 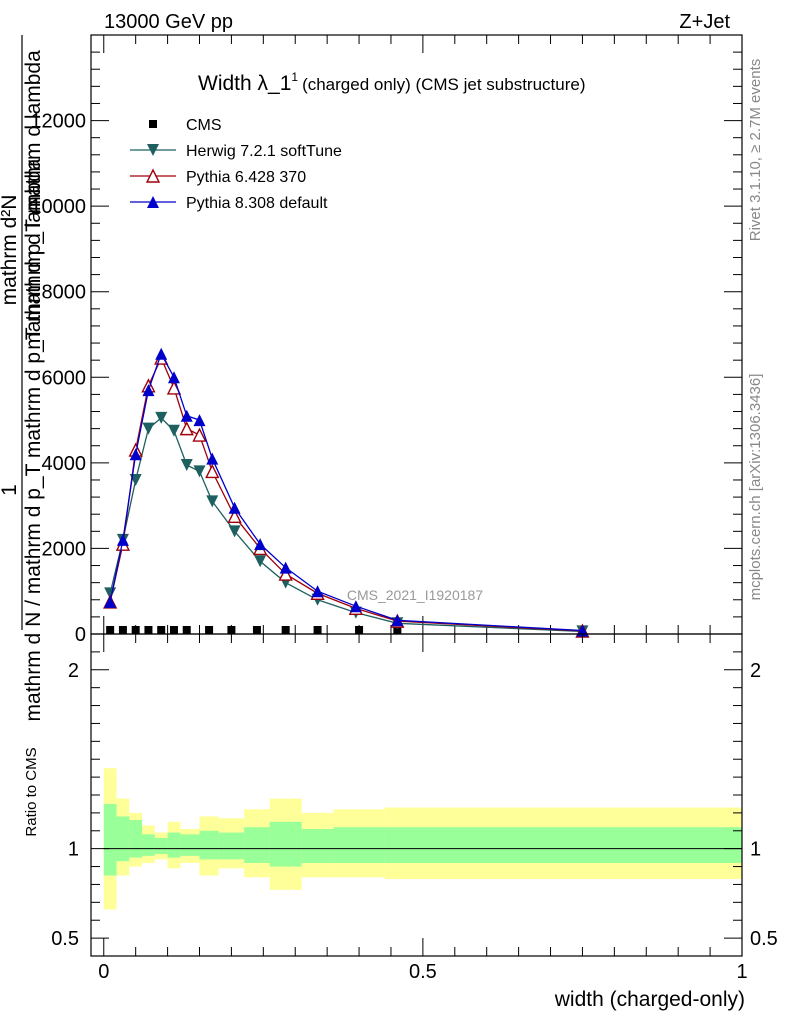 I want to click on main-y-tick-label: 12000, so click(x=58, y=122).